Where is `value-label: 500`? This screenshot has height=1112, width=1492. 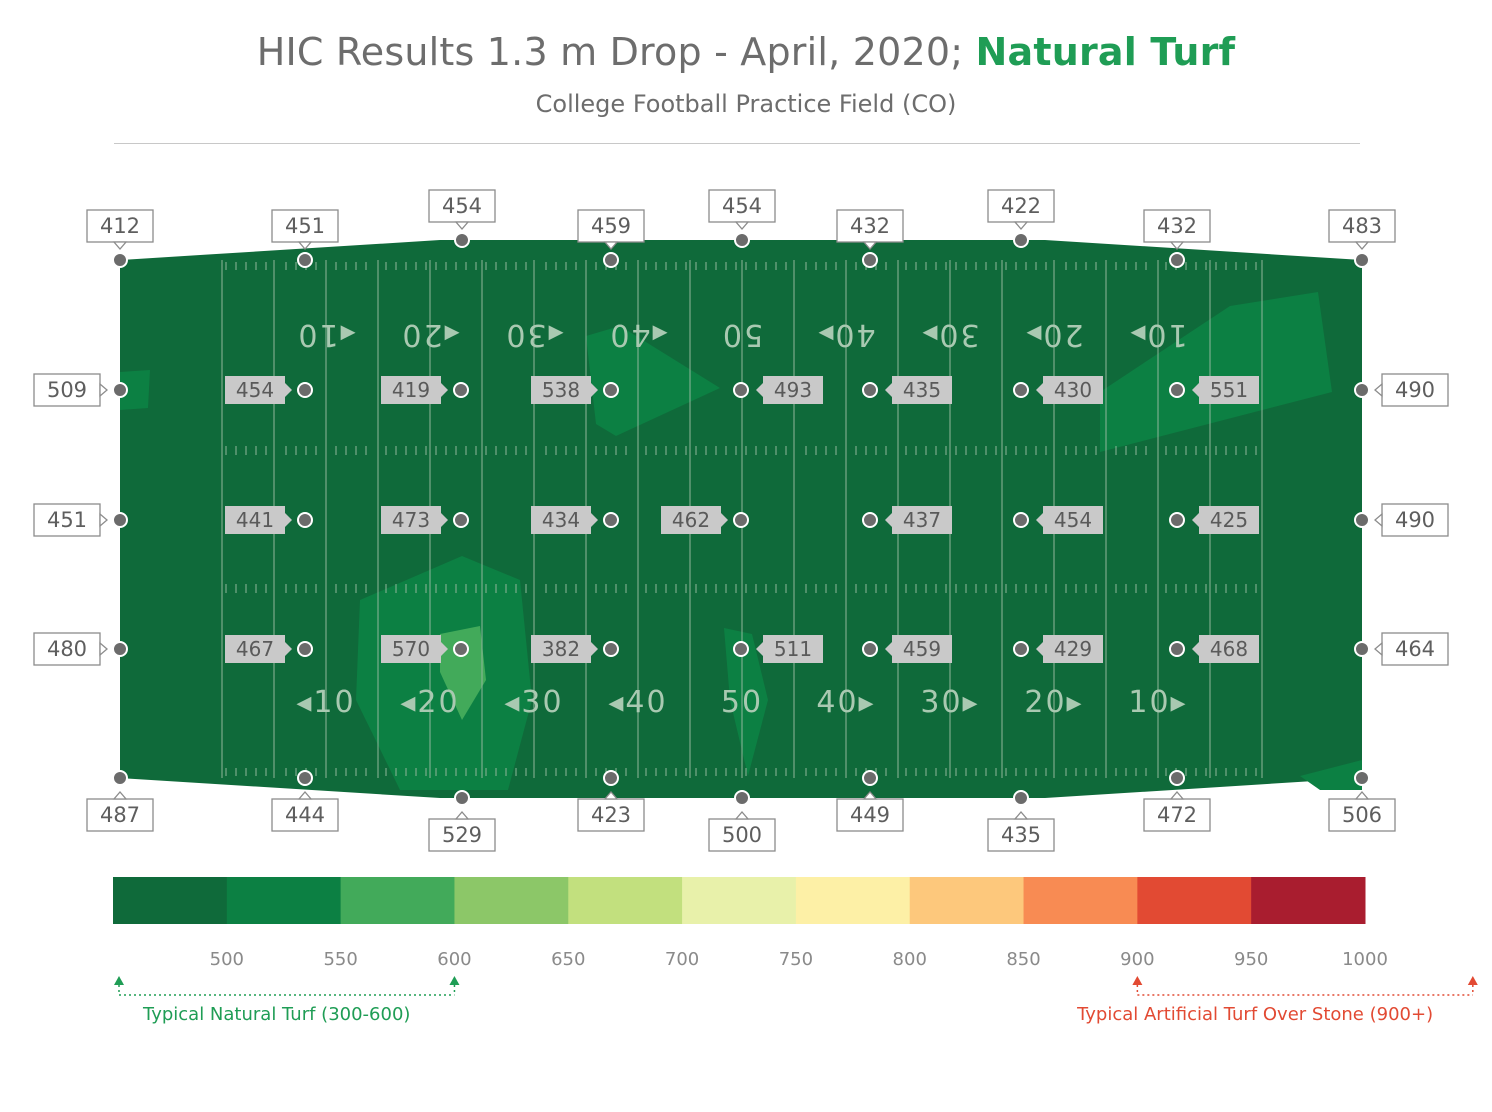 value-label: 500 is located at coordinates (742, 835).